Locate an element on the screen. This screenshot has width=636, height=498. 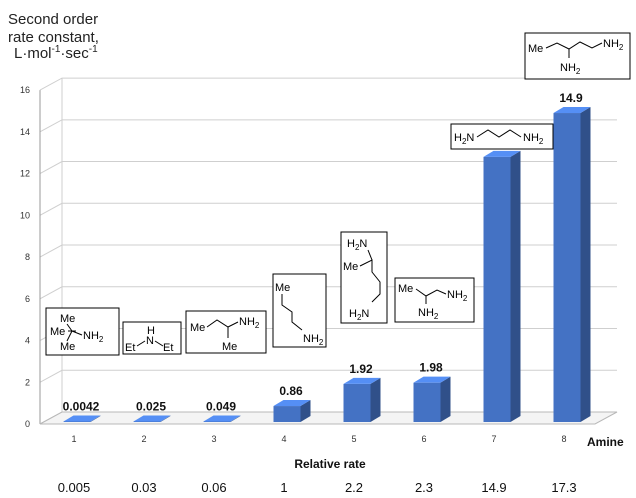
data-label: 0.025 is located at coordinates (151, 407).